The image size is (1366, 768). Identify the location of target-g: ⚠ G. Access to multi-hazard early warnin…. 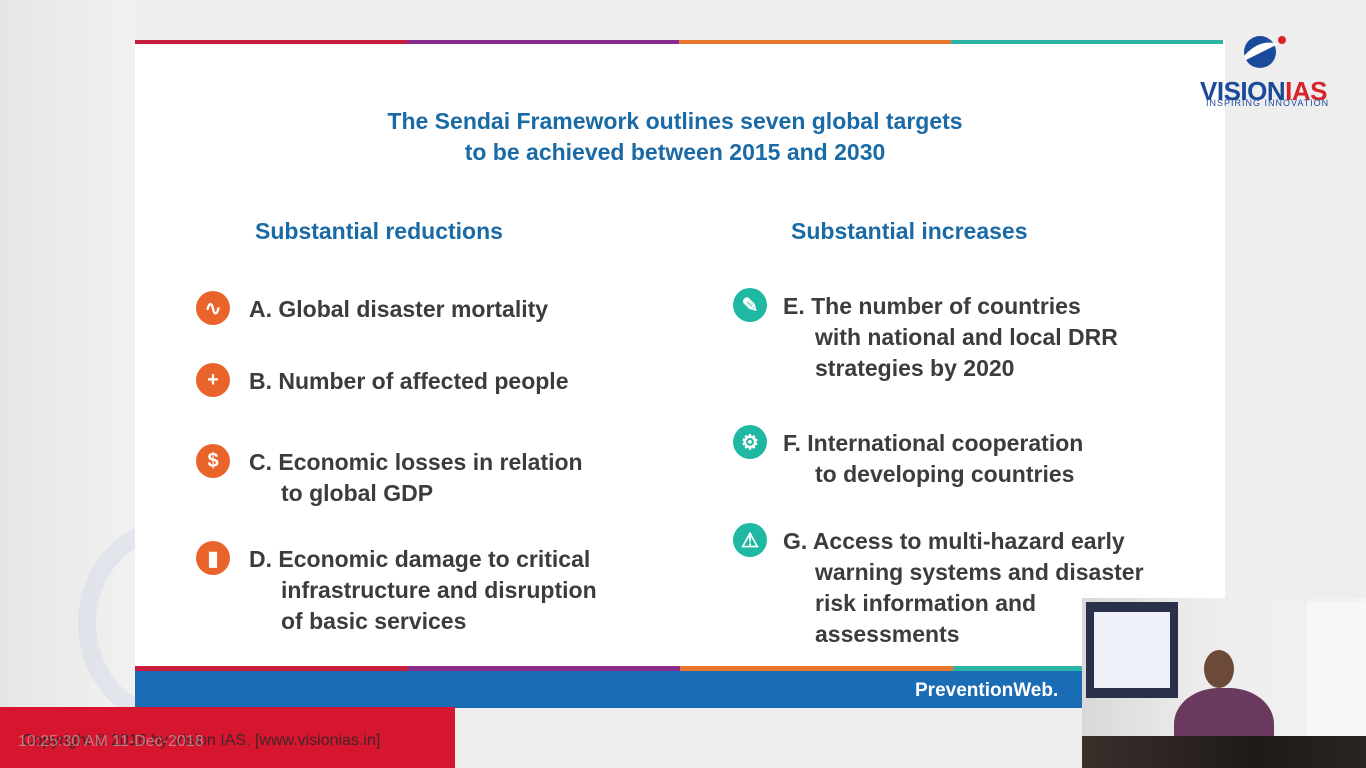
(938, 586).